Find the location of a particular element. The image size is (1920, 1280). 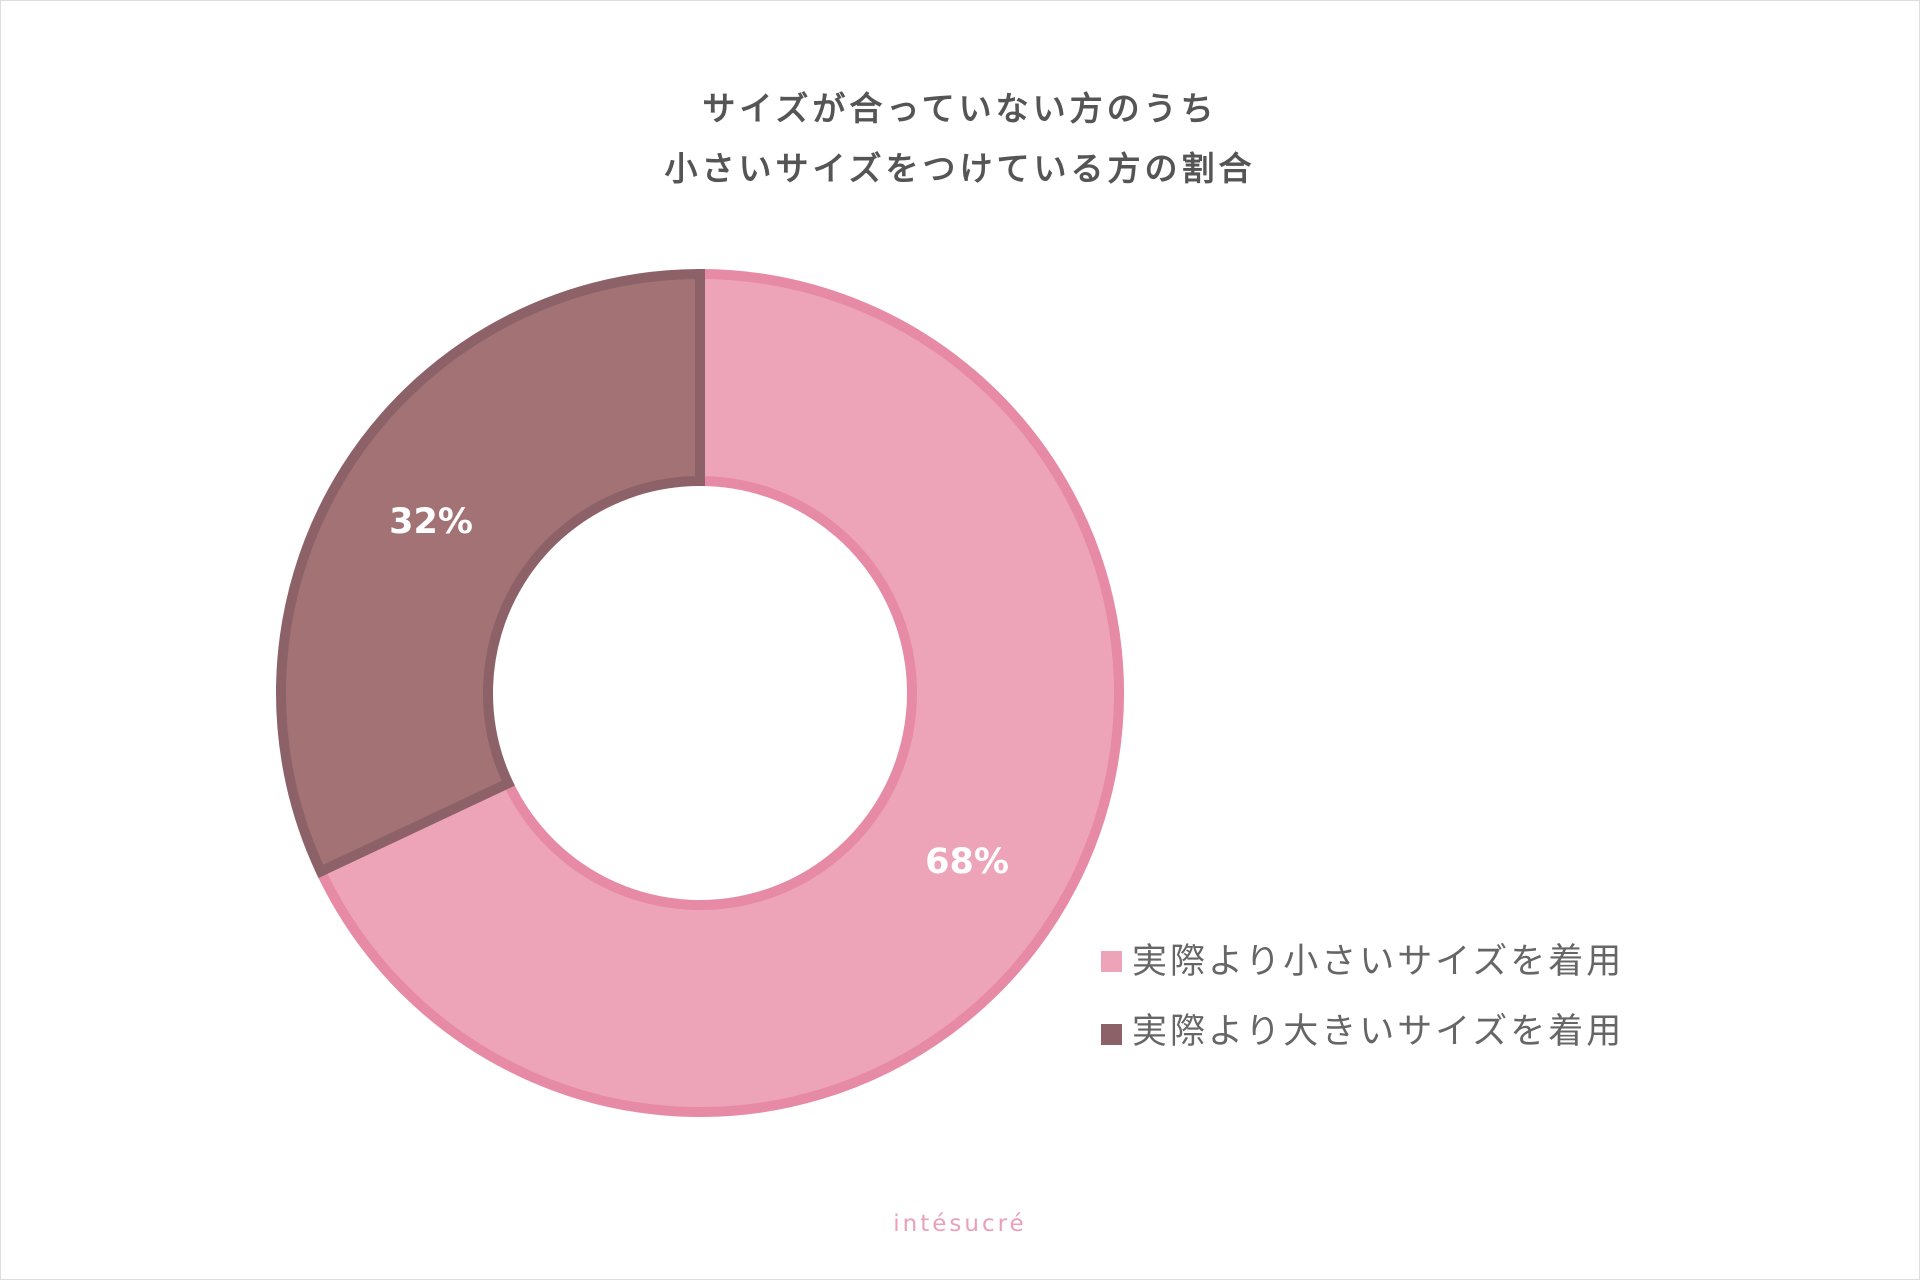

legend-label-large-size: 実際より大きいサイズを着用 is located at coordinates (1378, 1032).